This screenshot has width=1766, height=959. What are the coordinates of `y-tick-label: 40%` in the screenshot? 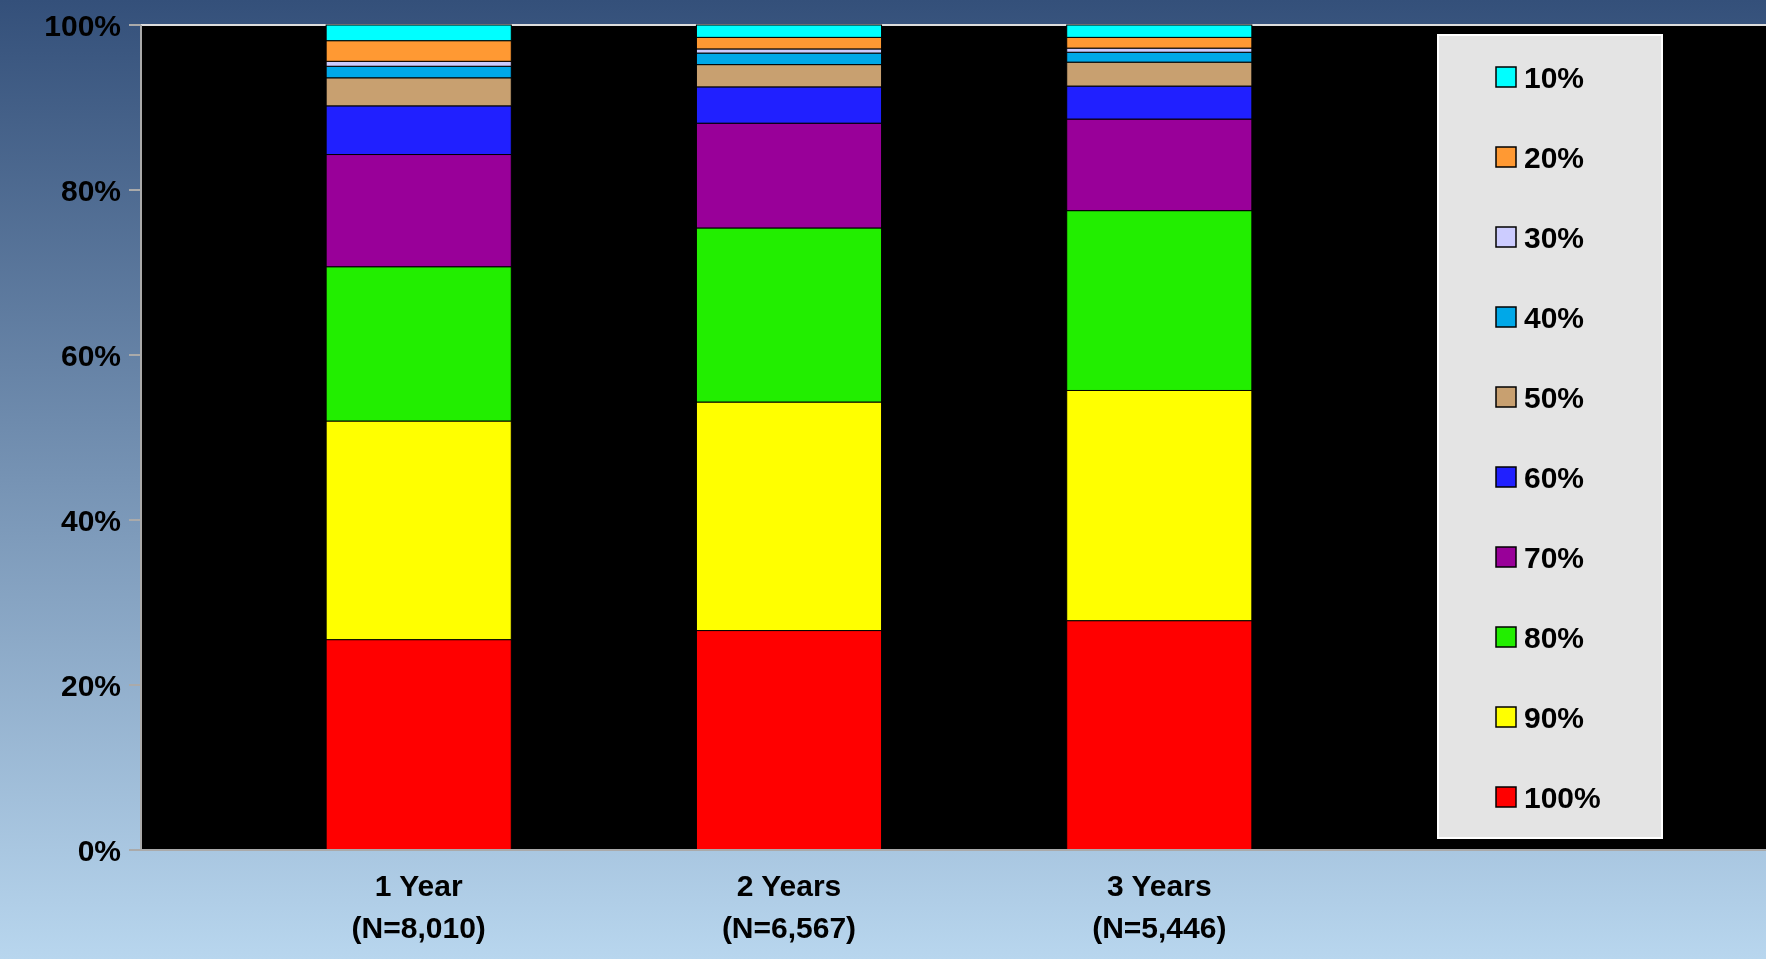 It's located at (90, 520).